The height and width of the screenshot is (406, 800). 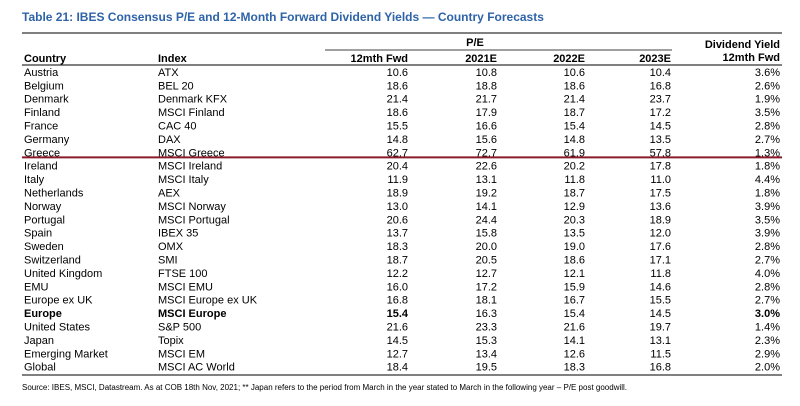 What do you see at coordinates (574, 368) in the screenshot?
I see `table-cell: 18.3` at bounding box center [574, 368].